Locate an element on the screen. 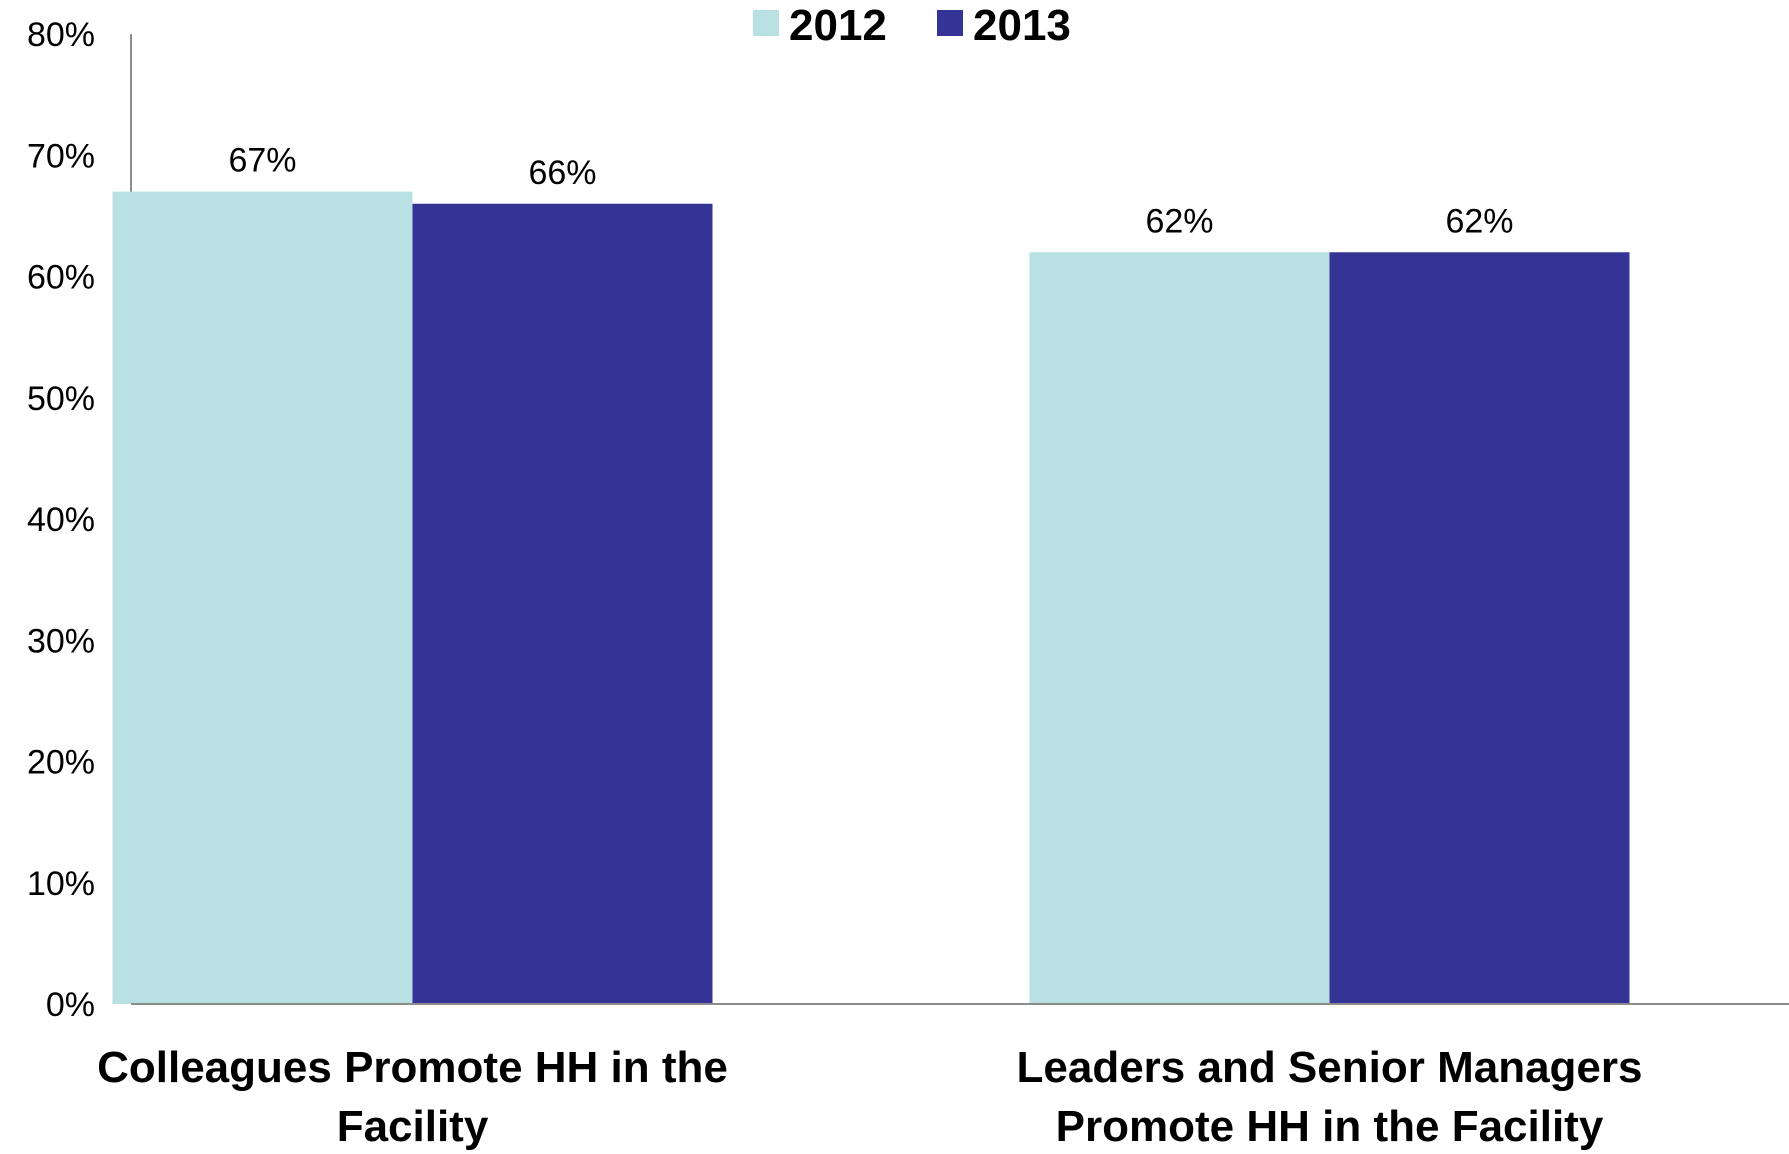 The height and width of the screenshot is (1154, 1789). data-label: 66% is located at coordinates (562, 173).